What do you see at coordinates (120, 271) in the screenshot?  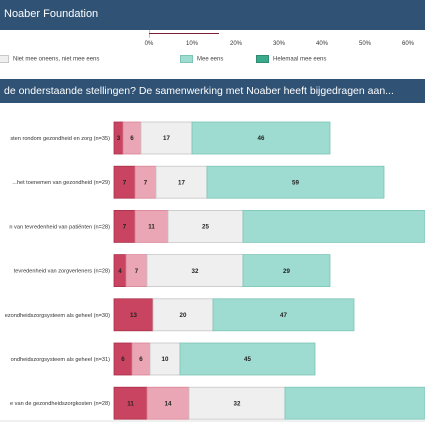 I see `bar-value-label: 4` at bounding box center [120, 271].